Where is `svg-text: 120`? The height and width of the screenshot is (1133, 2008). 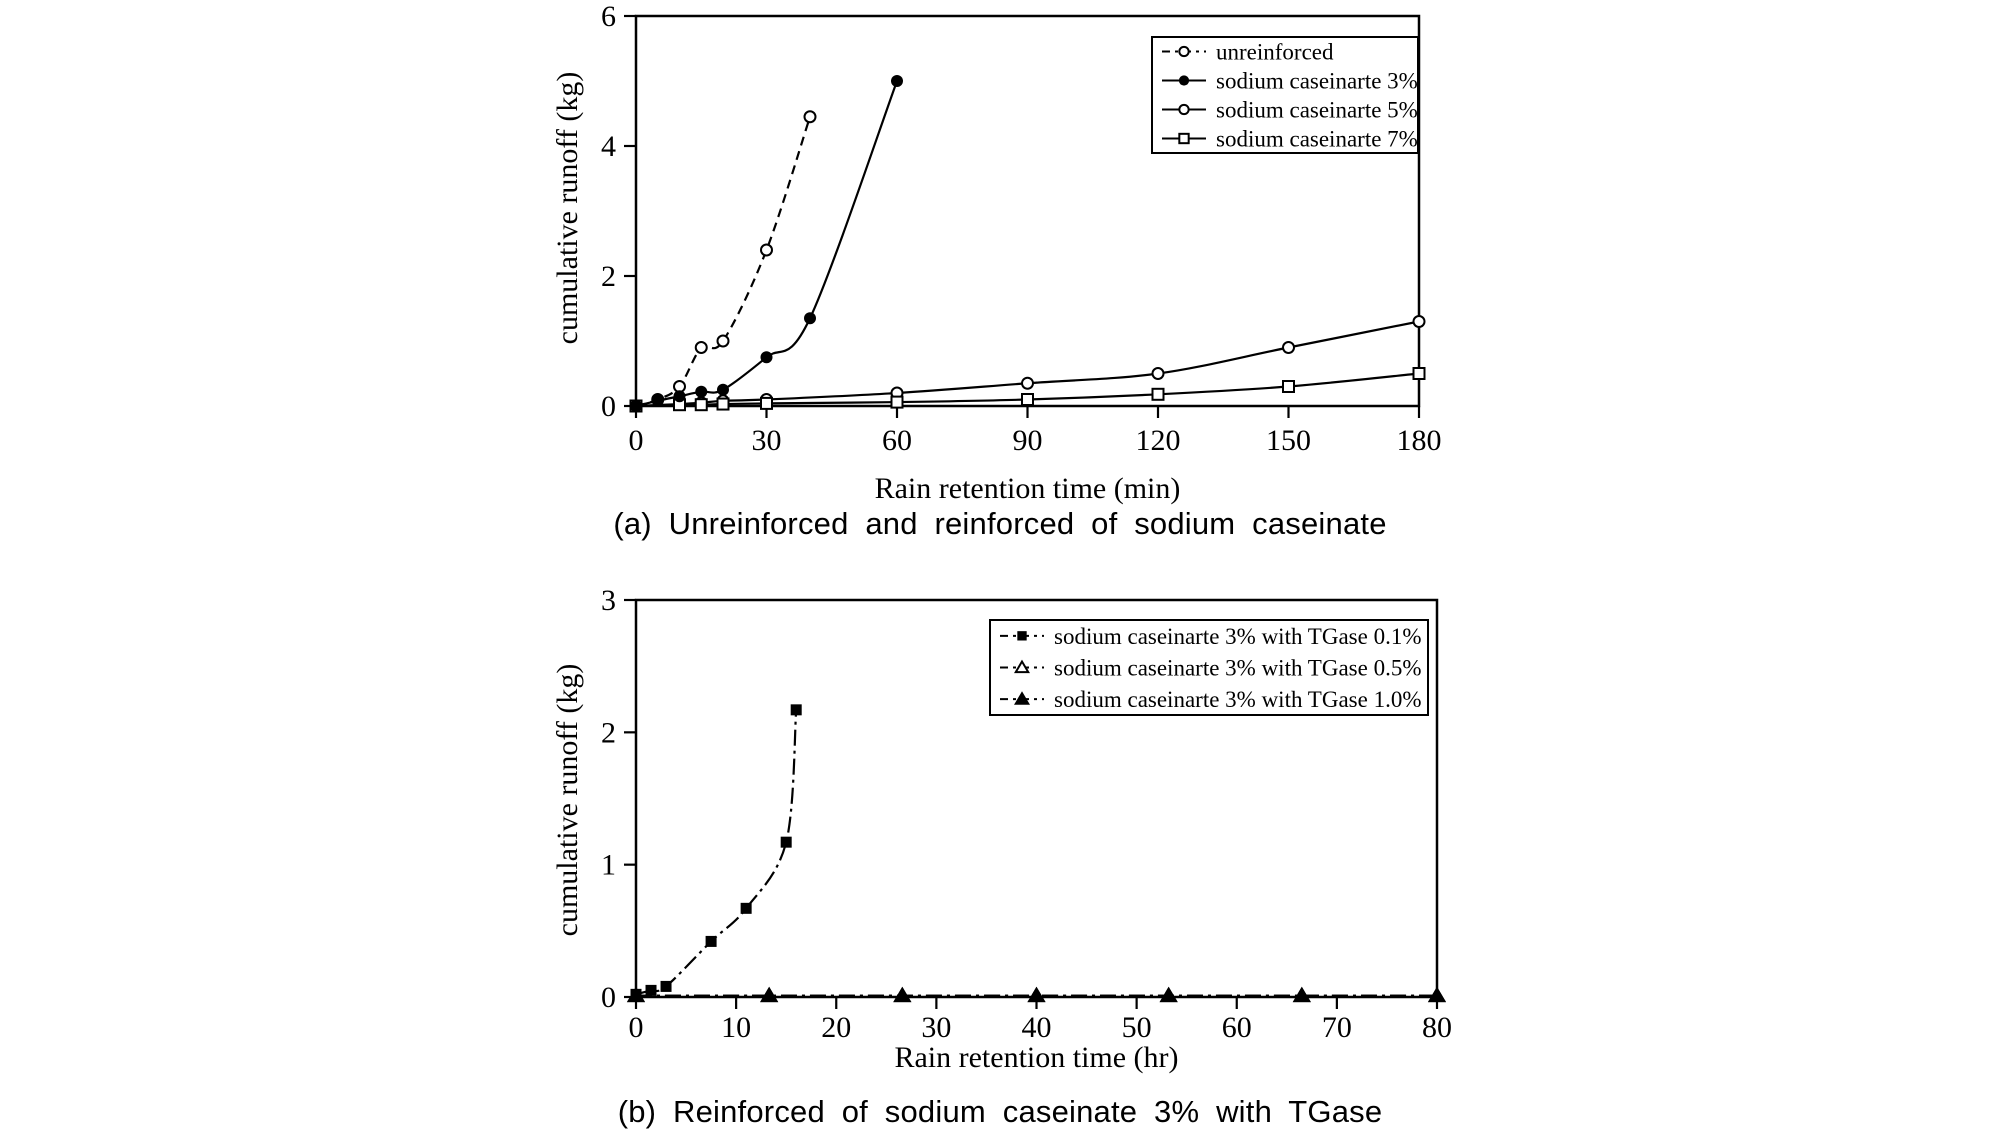 svg-text: 120 is located at coordinates (1158, 440).